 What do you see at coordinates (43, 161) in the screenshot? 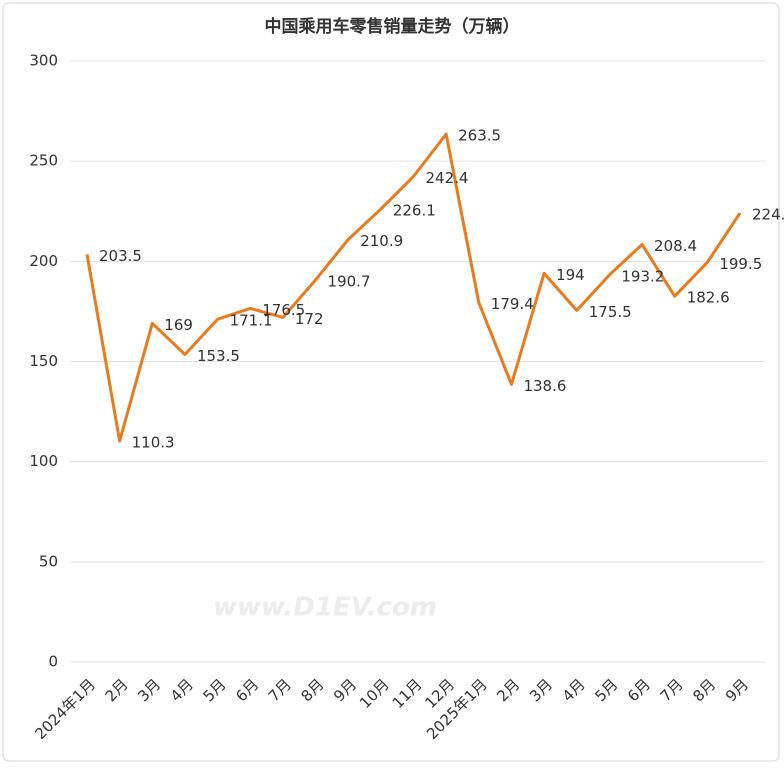
I see `y-tick-label: 250` at bounding box center [43, 161].